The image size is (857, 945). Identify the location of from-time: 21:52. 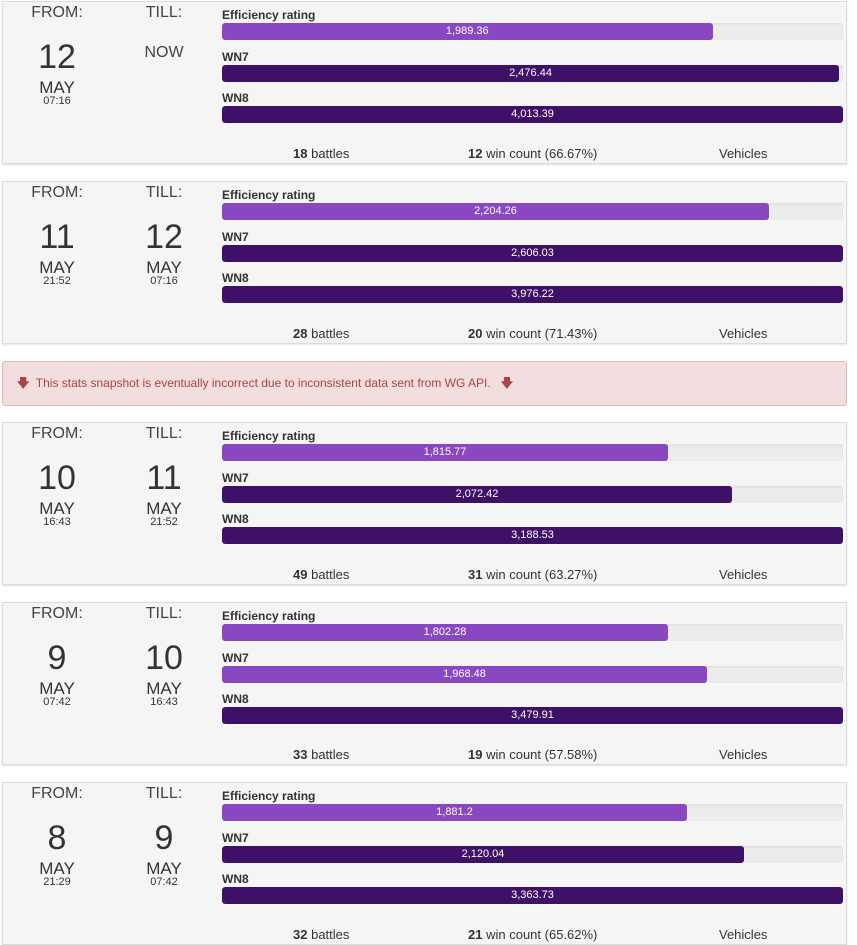
(57, 281).